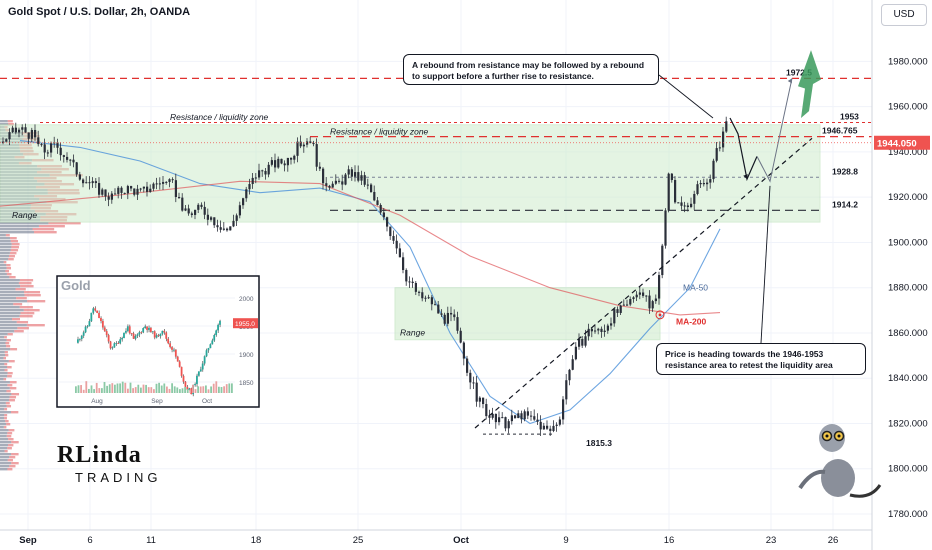 The height and width of the screenshot is (550, 932). What do you see at coordinates (565, 540) in the screenshot?
I see `x-tick-label: 9` at bounding box center [565, 540].